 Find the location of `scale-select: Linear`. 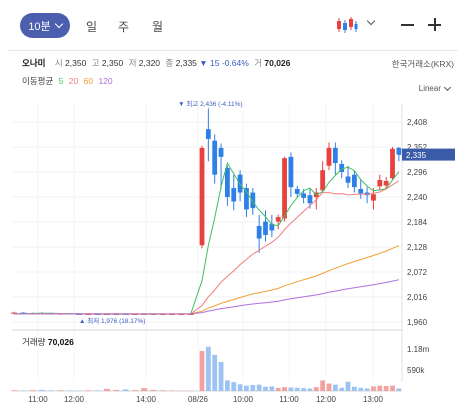

scale-select: Linear is located at coordinates (435, 88).